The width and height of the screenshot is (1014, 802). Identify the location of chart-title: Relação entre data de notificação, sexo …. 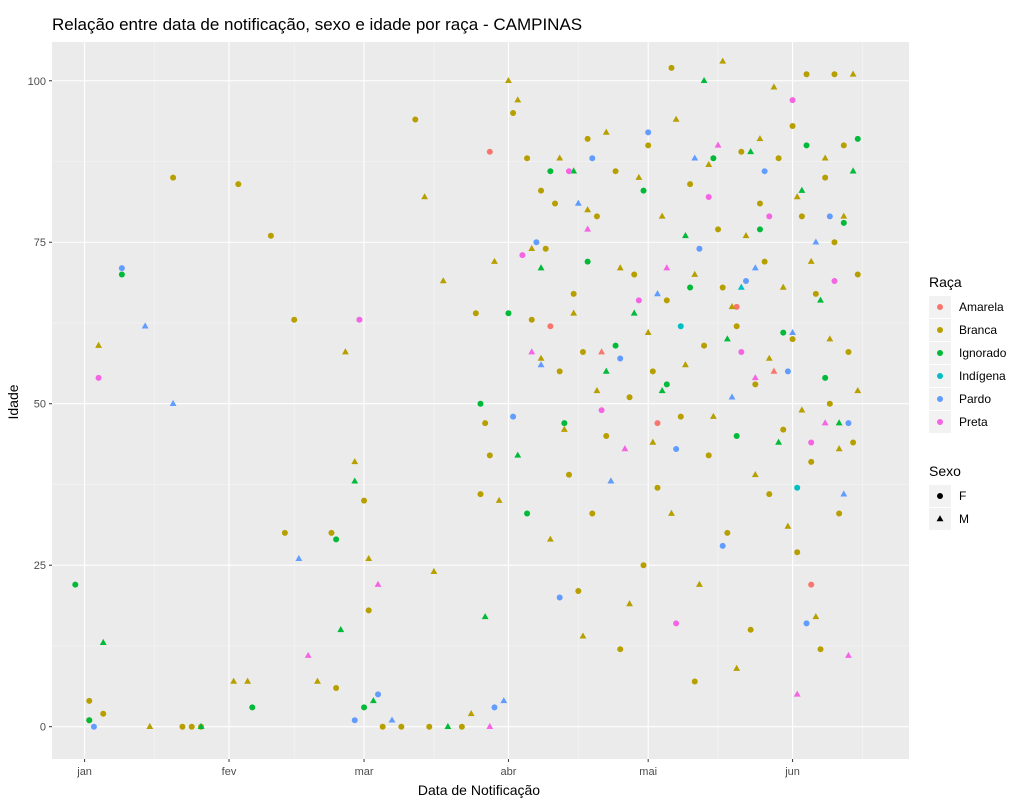
(317, 24).